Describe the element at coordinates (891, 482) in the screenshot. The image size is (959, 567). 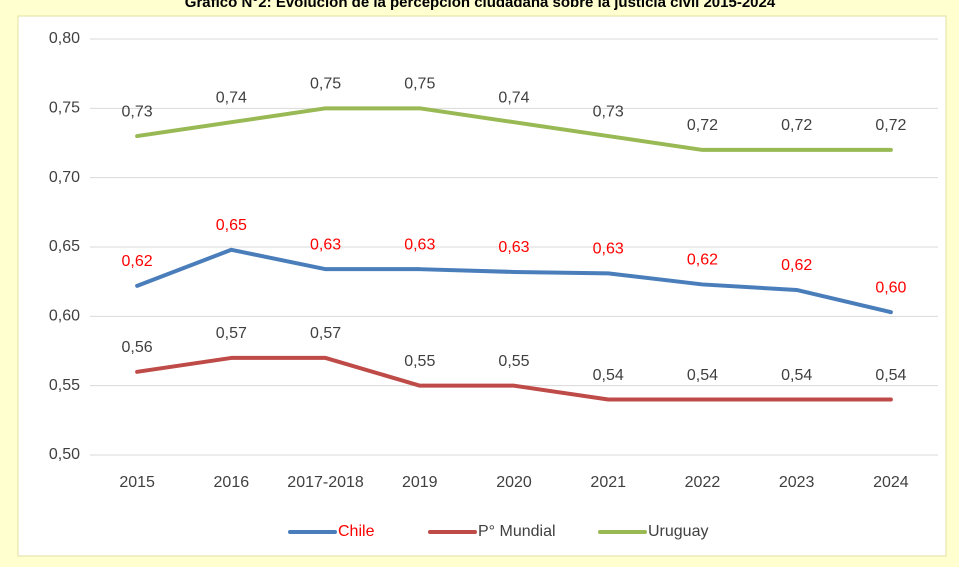
I see `x-tick-label: 2024` at that location.